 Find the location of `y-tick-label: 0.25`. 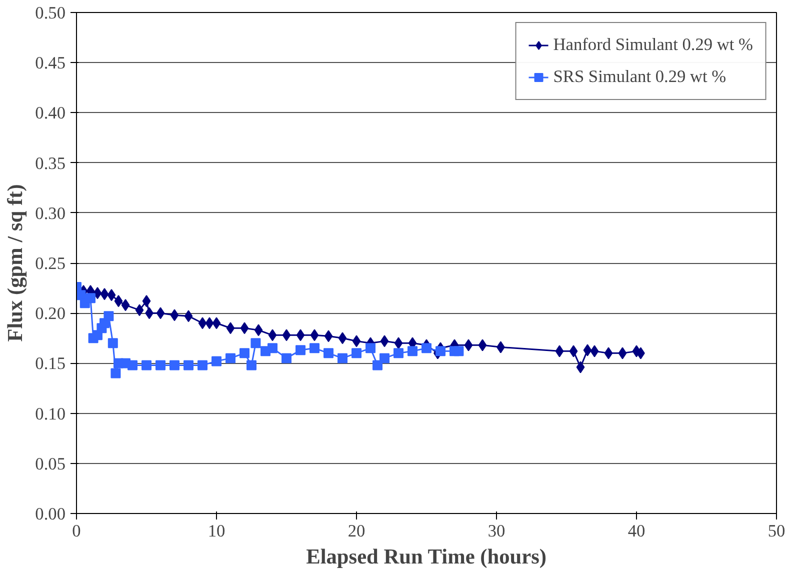

y-tick-label: 0.25 is located at coordinates (50, 263).